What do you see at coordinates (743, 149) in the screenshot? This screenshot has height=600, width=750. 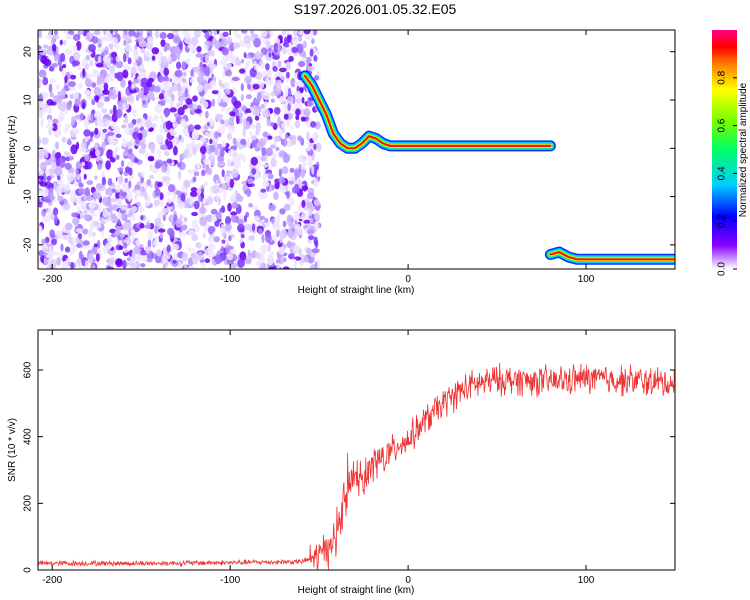 I see `colorbar-label: Normalized spectral amplitude` at bounding box center [743, 149].